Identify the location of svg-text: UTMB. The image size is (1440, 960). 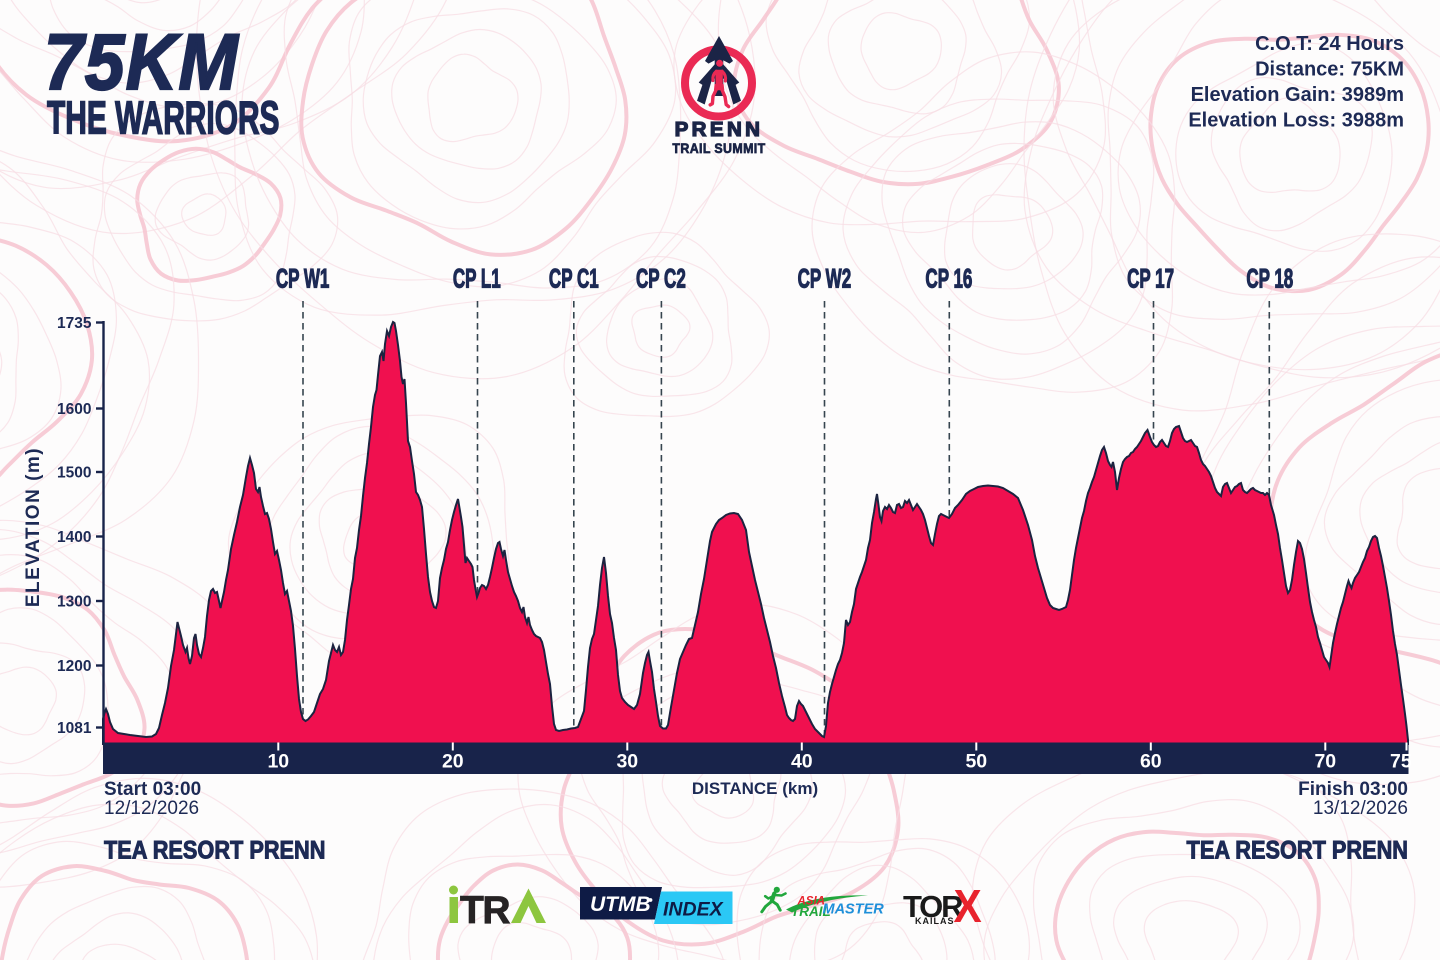
(620, 904).